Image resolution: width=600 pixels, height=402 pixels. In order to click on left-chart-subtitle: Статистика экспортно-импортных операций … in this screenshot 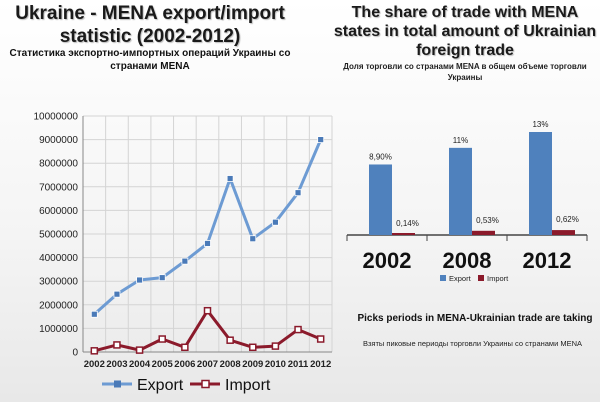, I will do `click(150, 60)`.